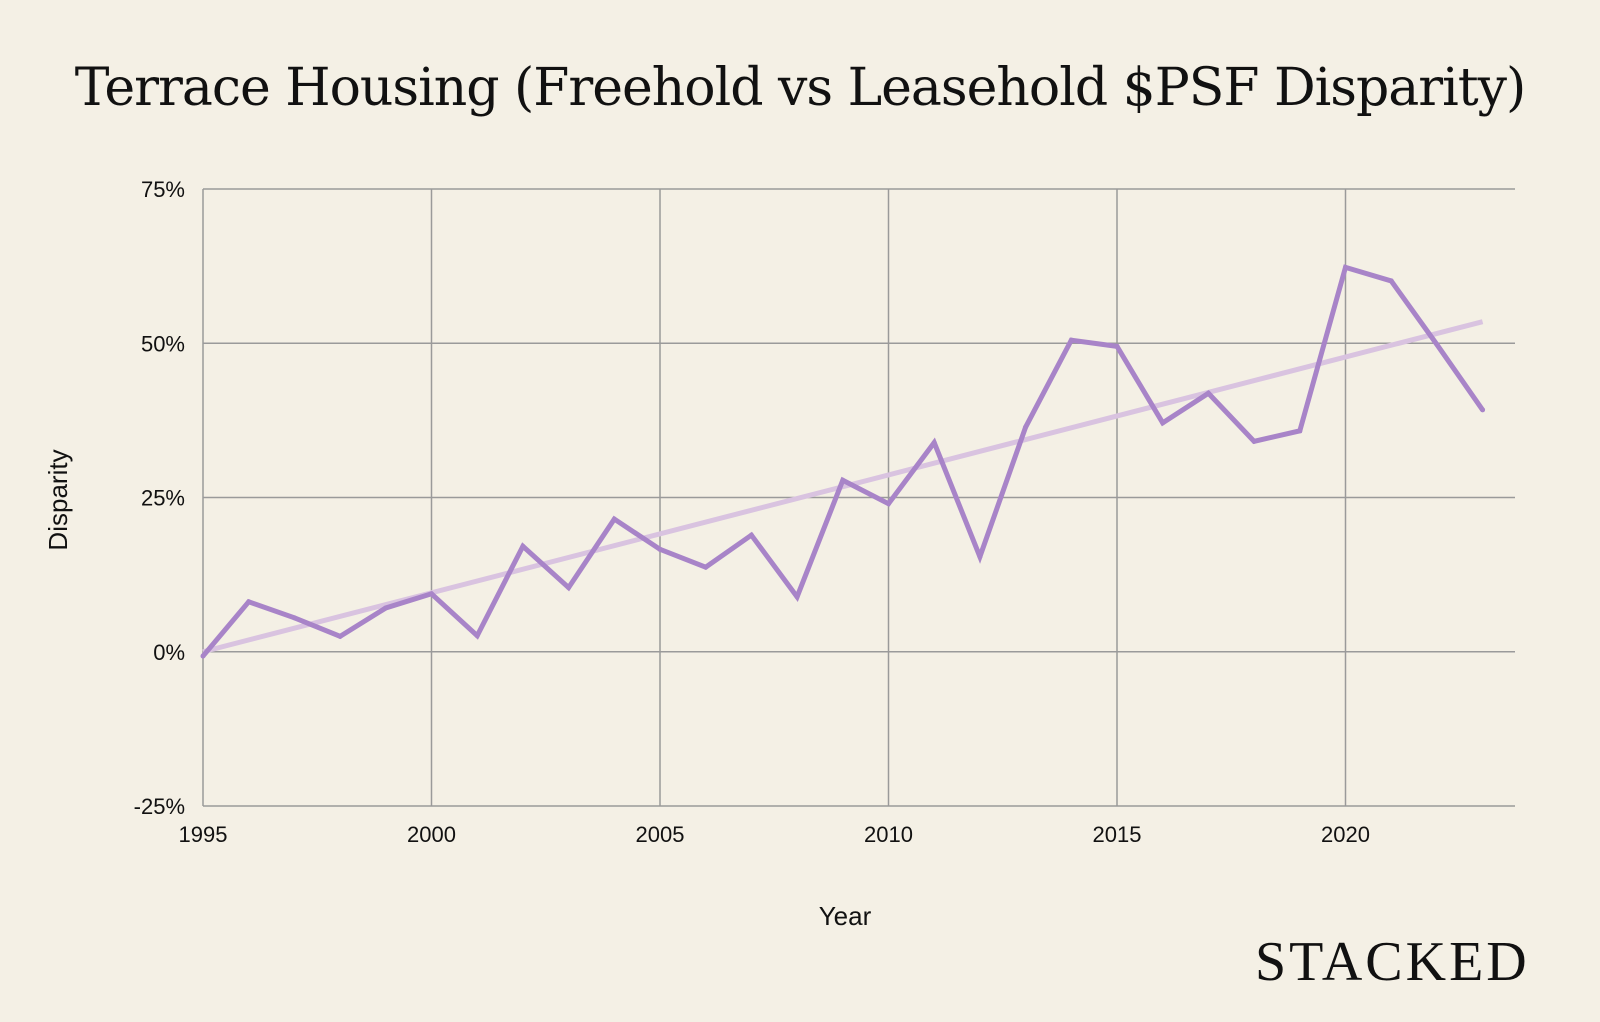  I want to click on x-tick-label: 2005, so click(660, 834).